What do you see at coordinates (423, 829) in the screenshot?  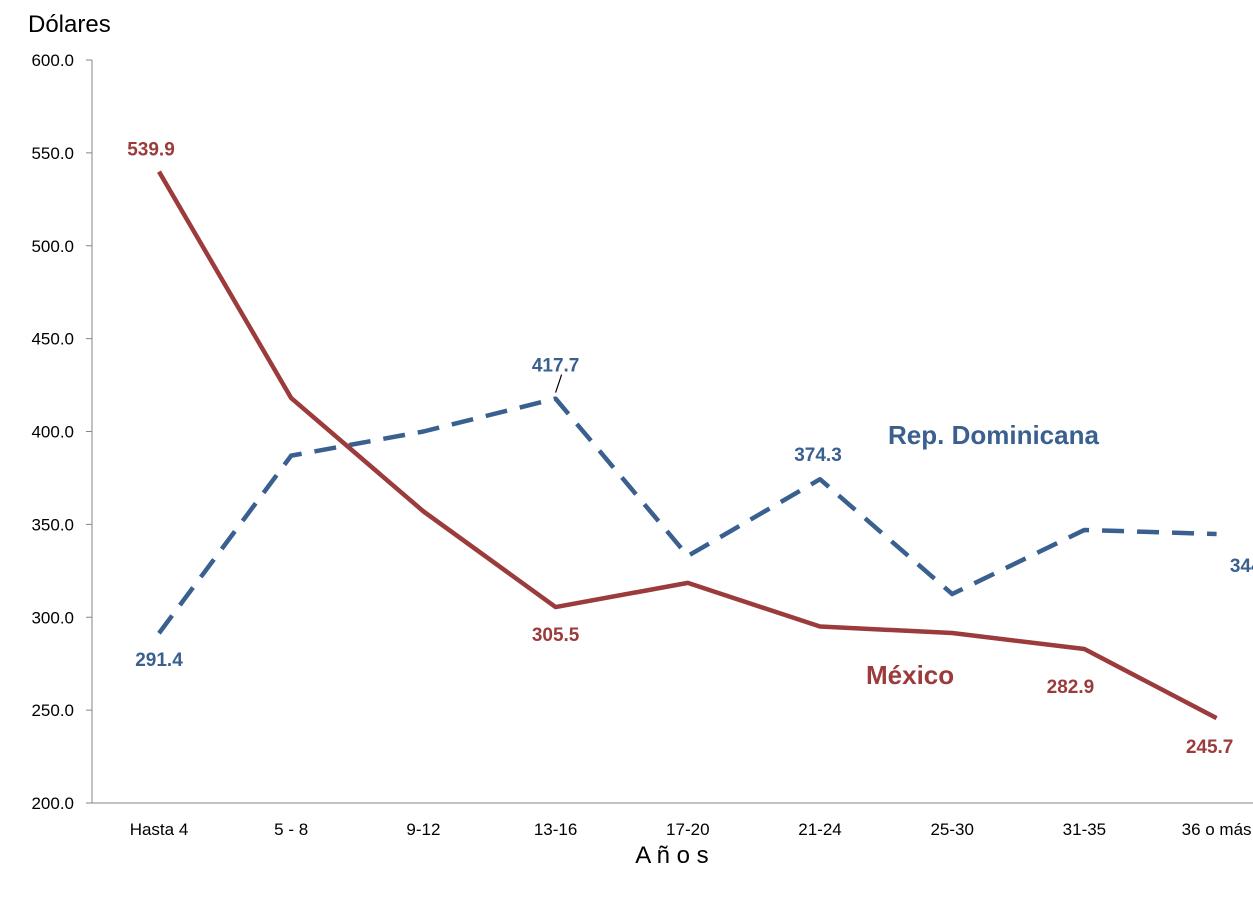 I see `x-tick-label: 9-12` at bounding box center [423, 829].